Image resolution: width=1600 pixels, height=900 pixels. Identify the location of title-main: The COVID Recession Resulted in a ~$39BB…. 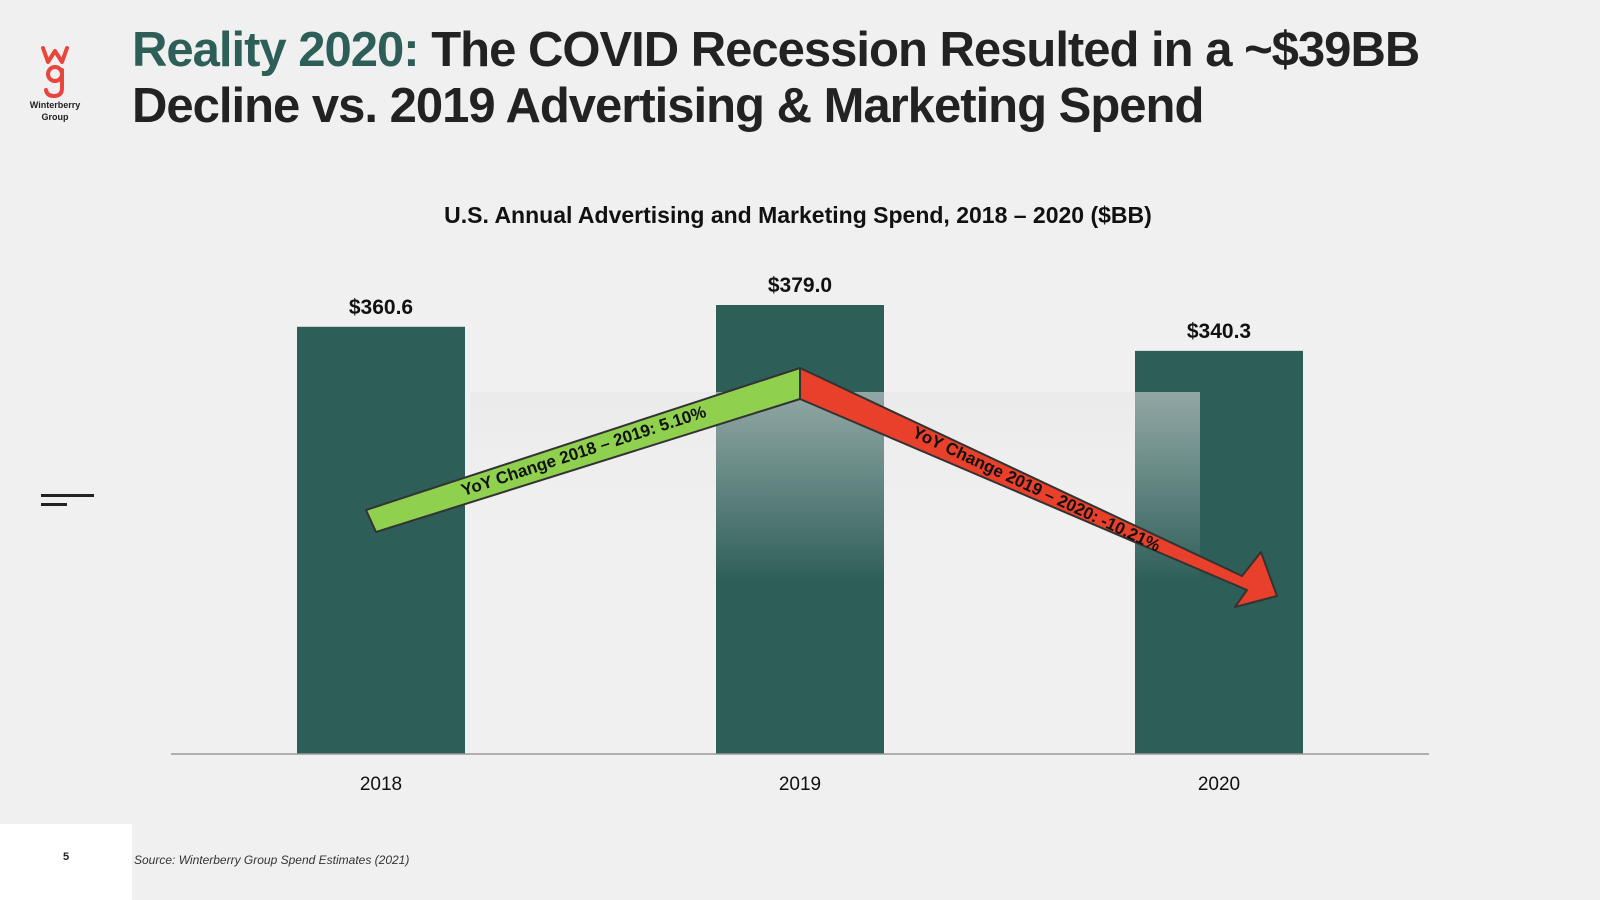
(776, 78).